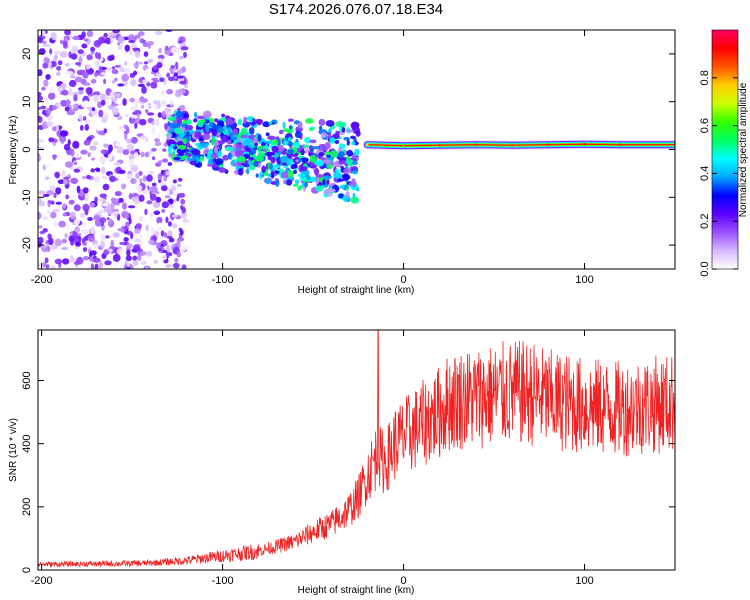  I want to click on spectrogram-x-tick-label: -200, so click(42, 280).